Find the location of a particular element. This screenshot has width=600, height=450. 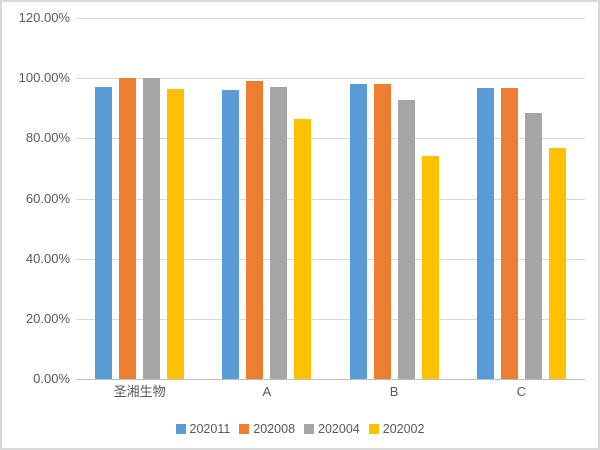

legend-label: 202002 is located at coordinates (403, 429).